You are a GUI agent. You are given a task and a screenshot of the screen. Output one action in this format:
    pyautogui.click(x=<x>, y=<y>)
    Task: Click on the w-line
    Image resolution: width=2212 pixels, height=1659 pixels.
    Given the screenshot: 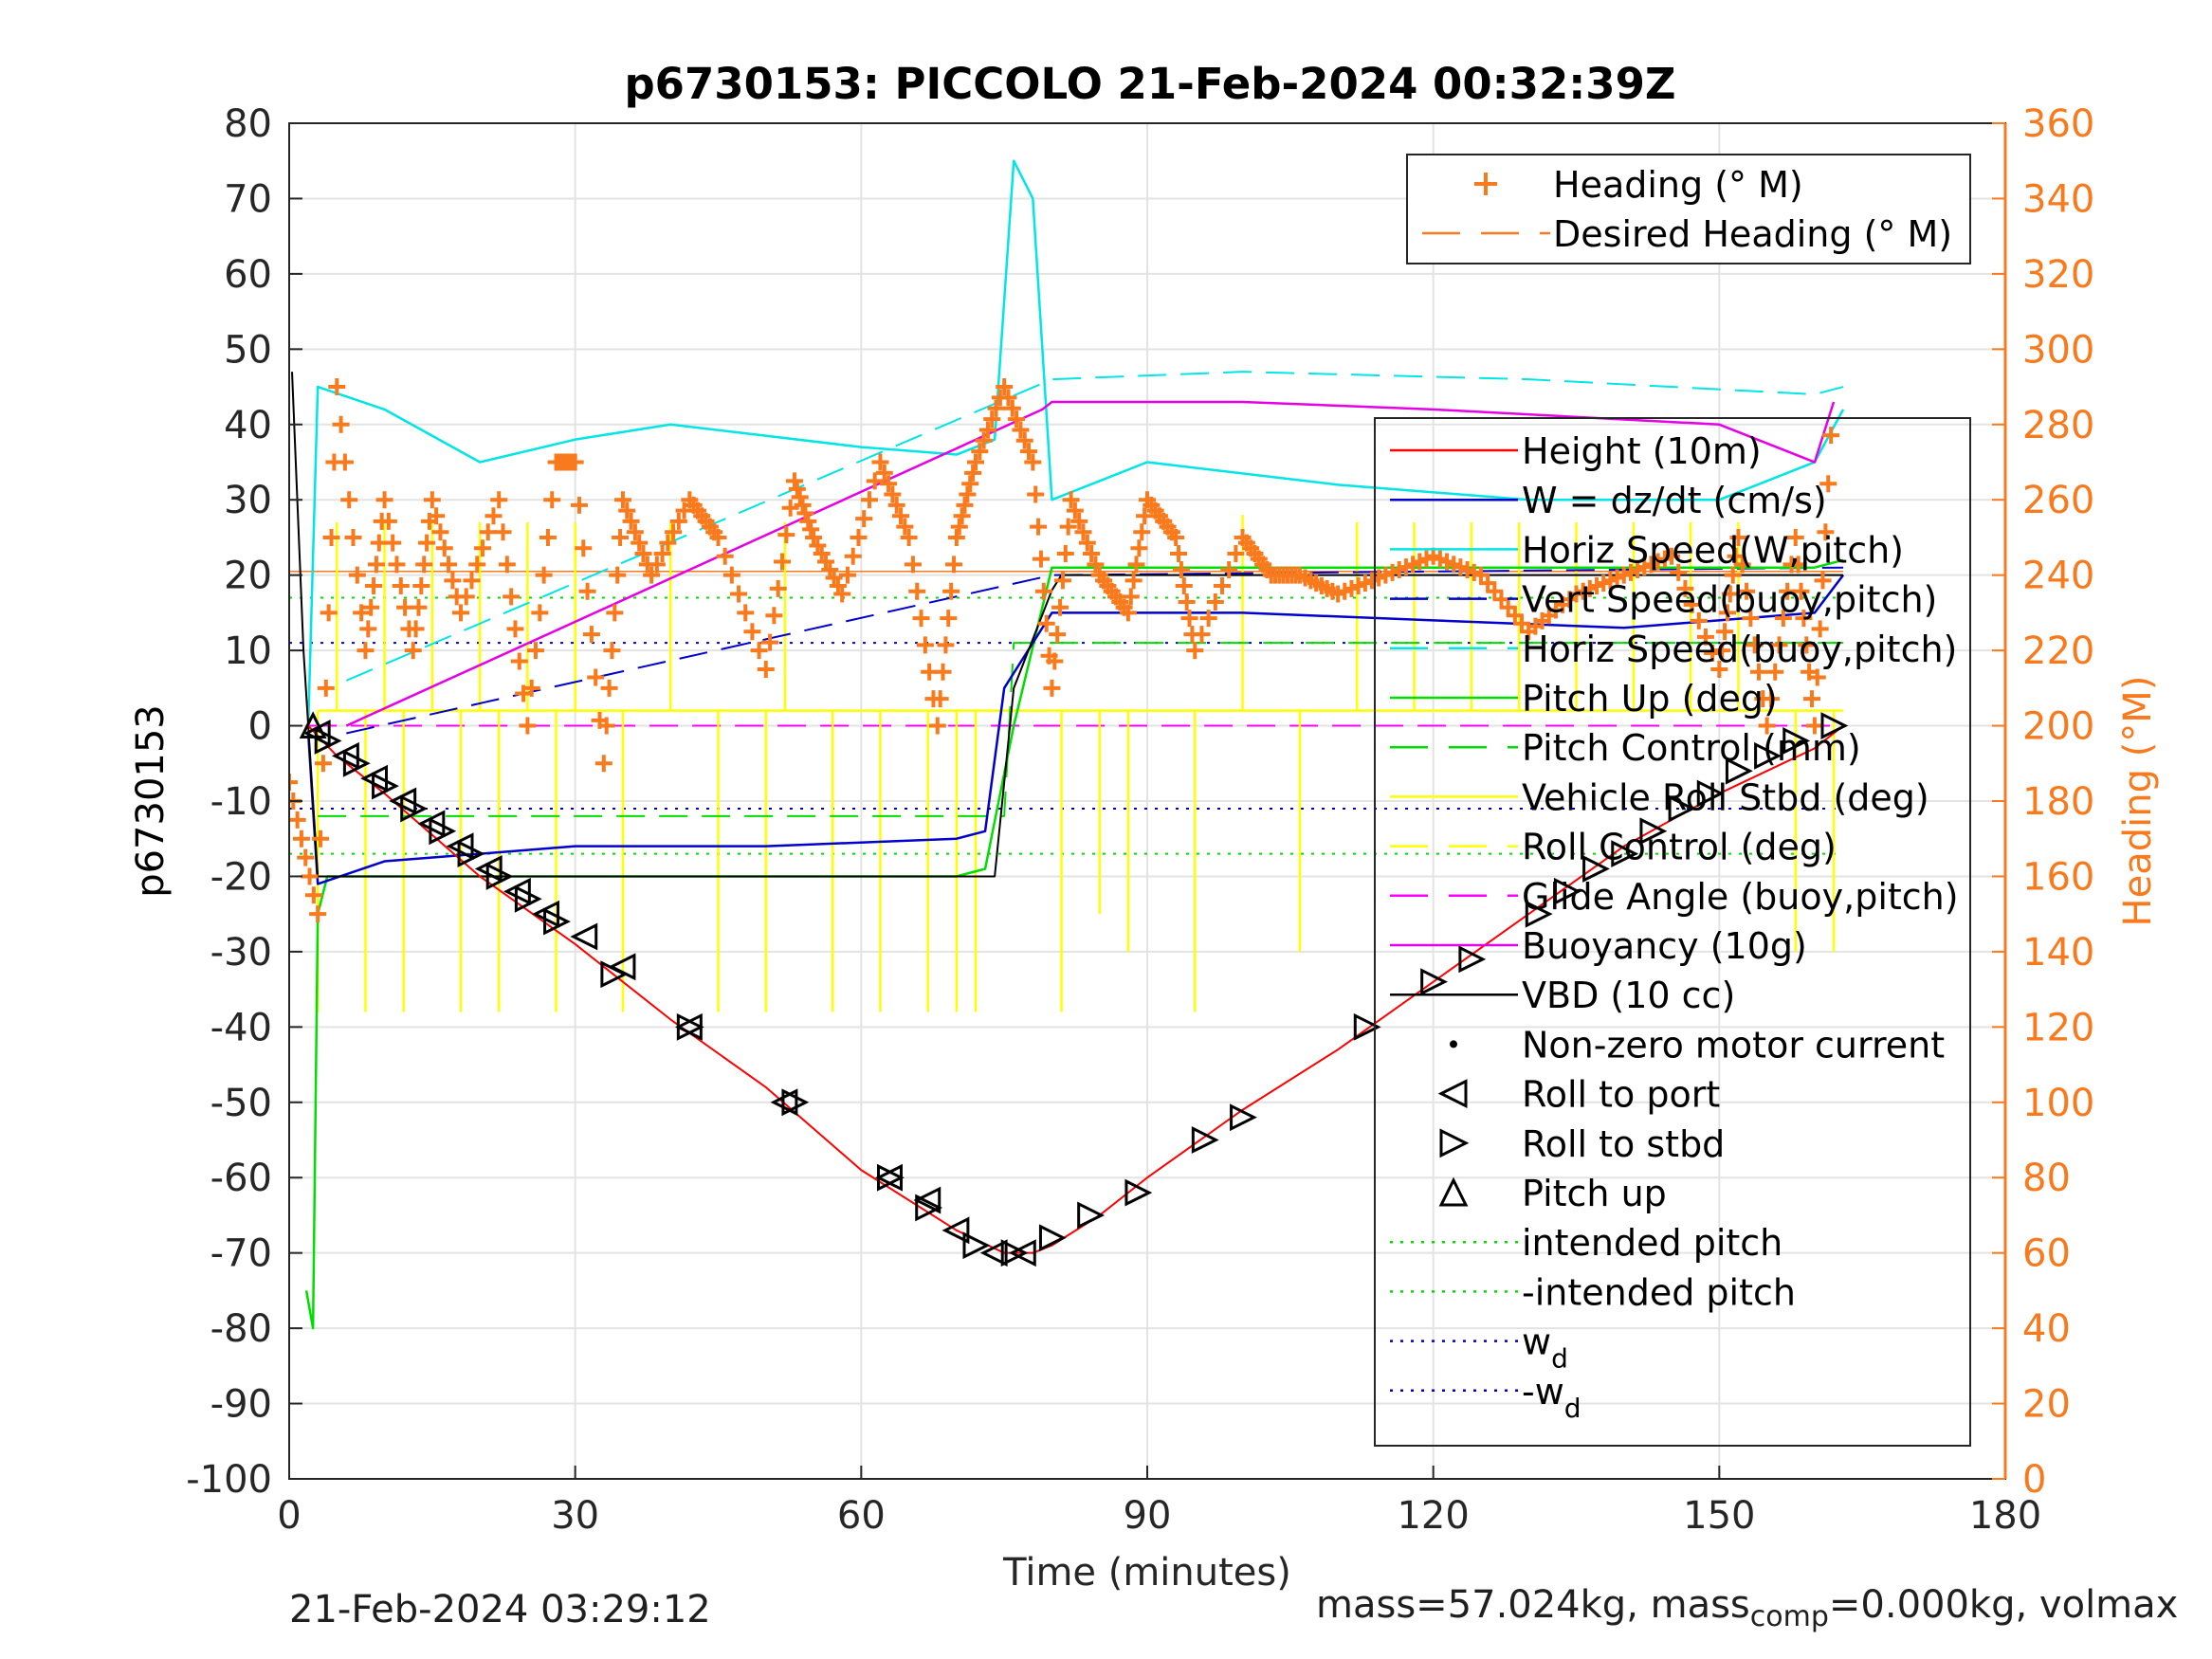 What is the action you would take?
    pyautogui.click(x=1075, y=729)
    